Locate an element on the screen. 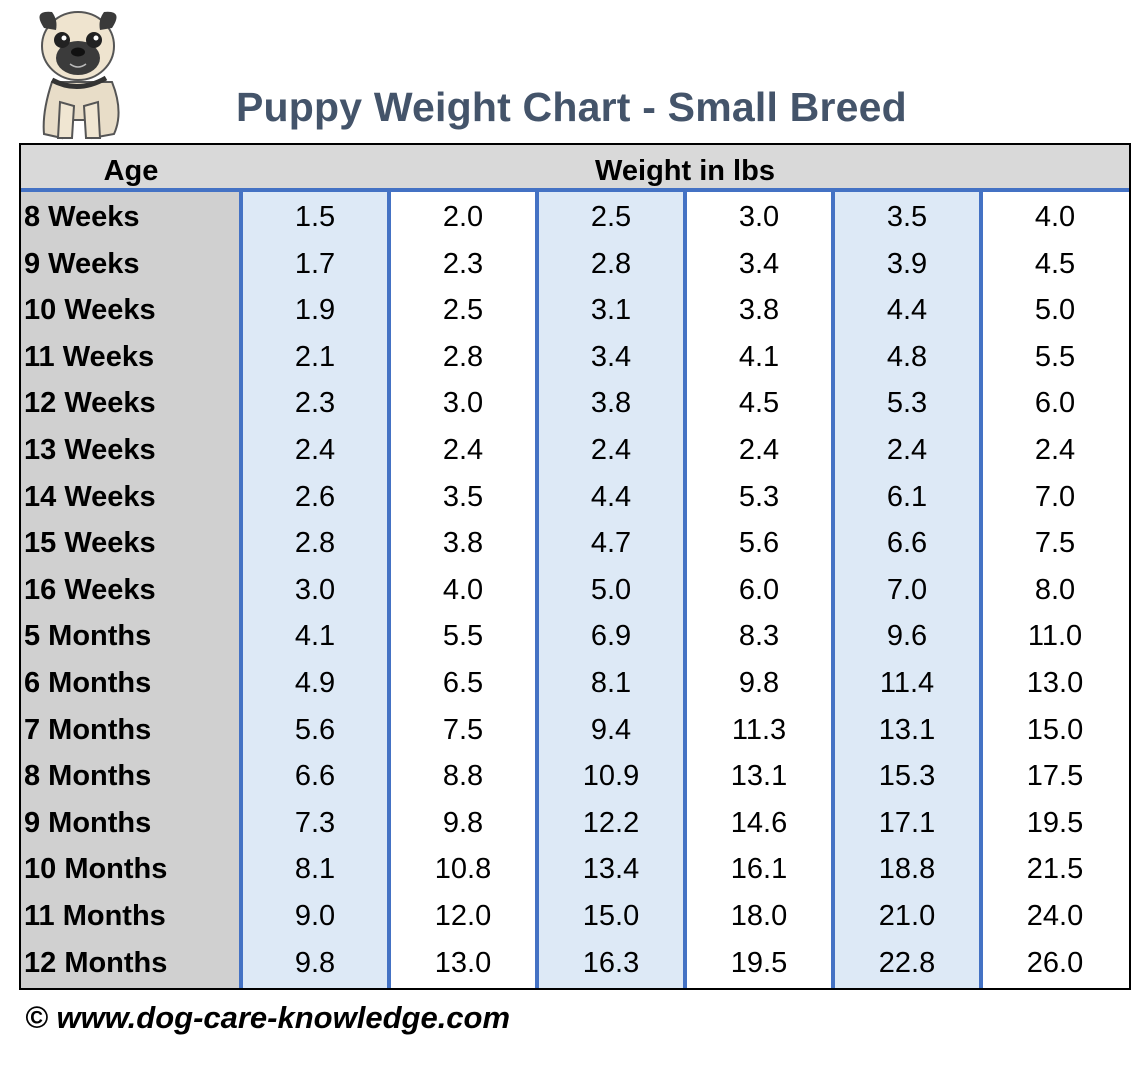 Image resolution: width=1133 pixels, height=1066 pixels. weight-cell: 5.0 is located at coordinates (611, 589).